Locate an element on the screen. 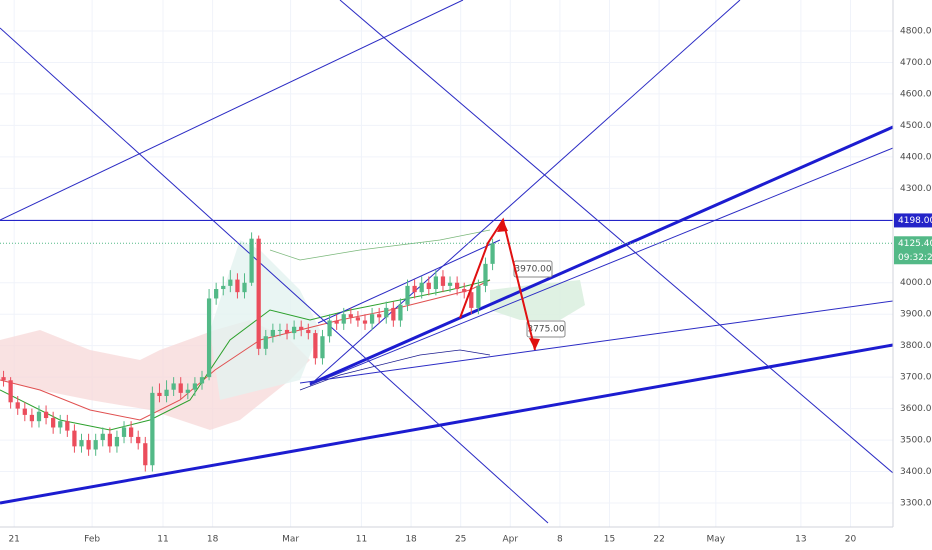 The image size is (932, 550). y-tick-label: 3400.00 is located at coordinates (916, 472).